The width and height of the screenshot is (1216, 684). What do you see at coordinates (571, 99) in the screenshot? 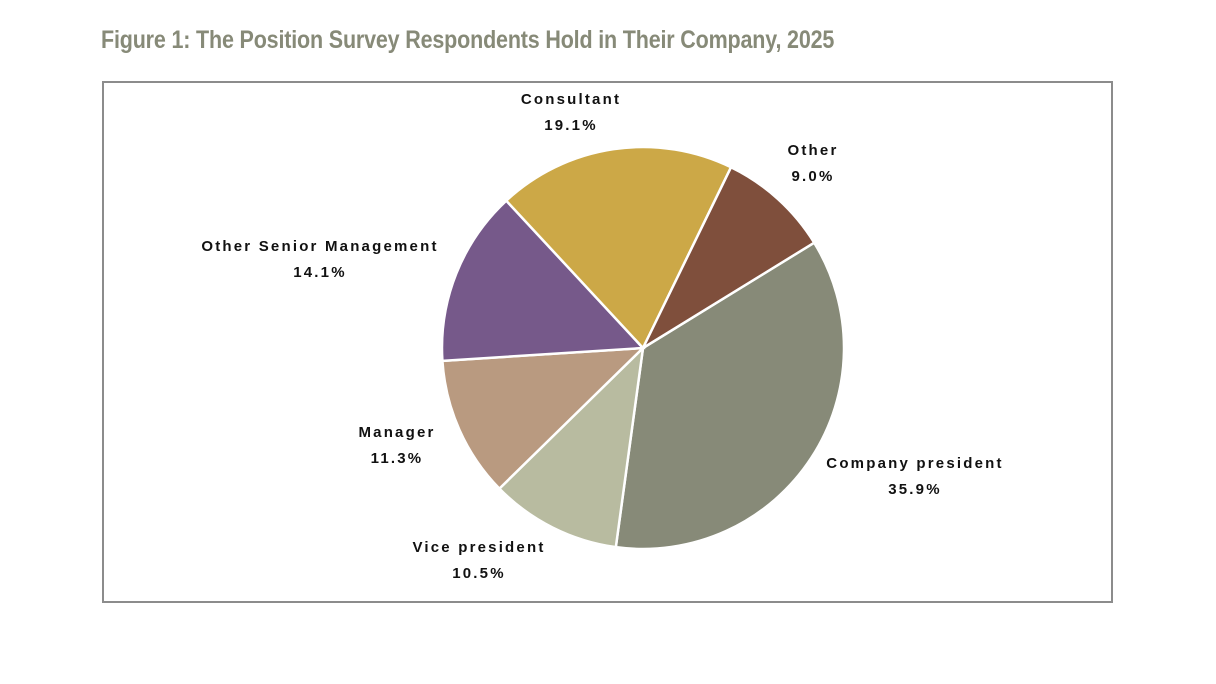
I see `slice-label: Consultant` at bounding box center [571, 99].